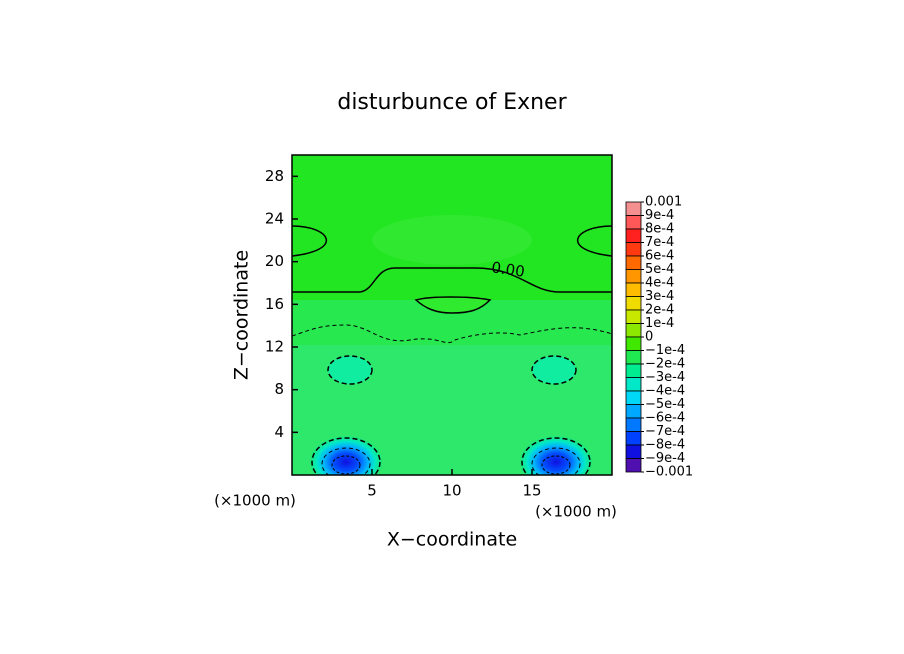 Image resolution: width=904 pixels, height=654 pixels. I want to click on colorbar-label: −6e-4, so click(665, 418).